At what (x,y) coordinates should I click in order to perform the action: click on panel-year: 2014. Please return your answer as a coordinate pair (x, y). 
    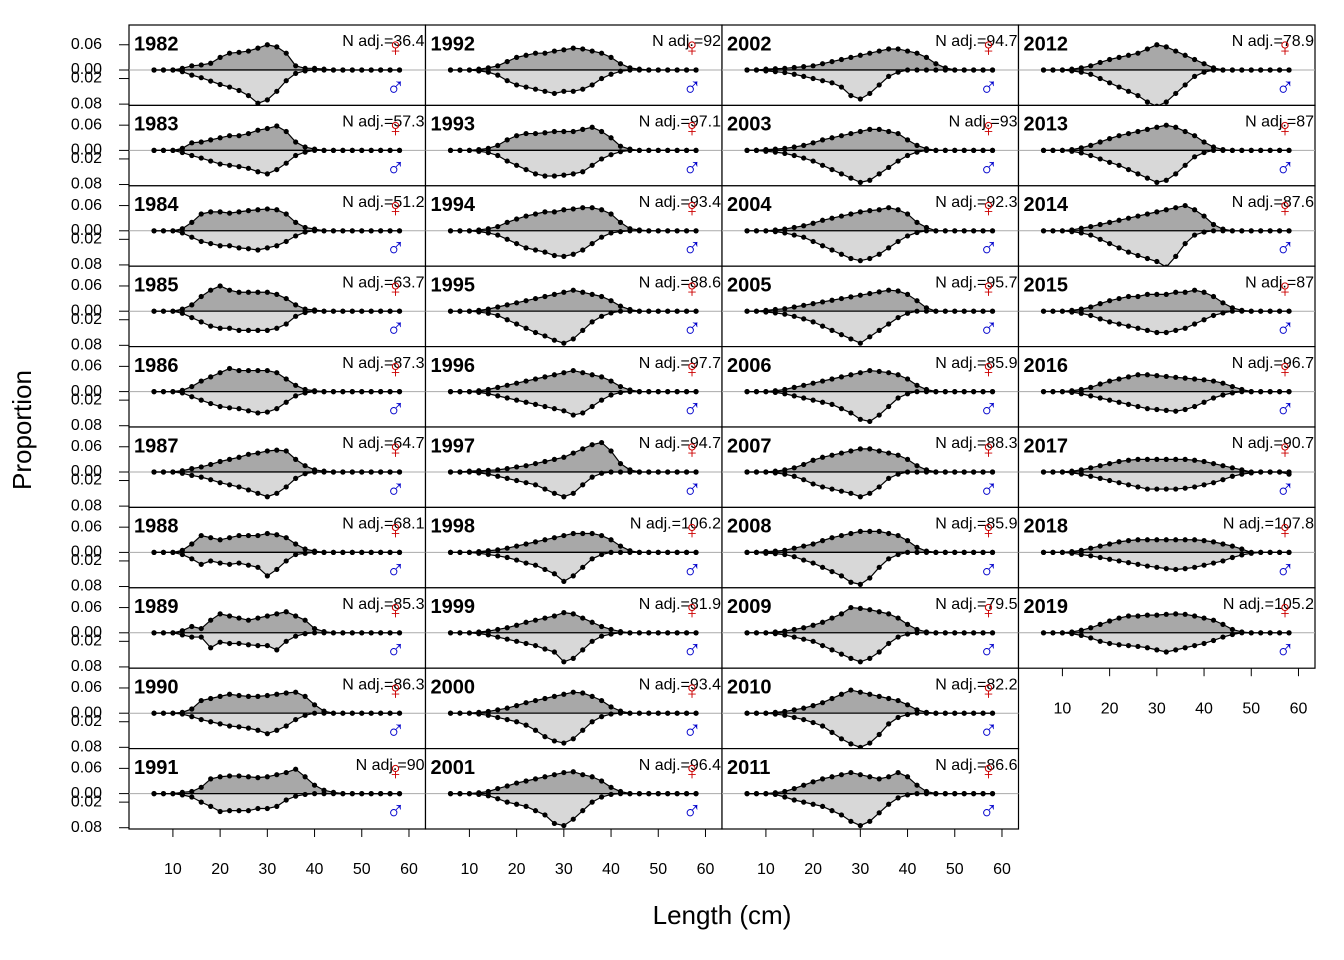
    Looking at the image, I should click on (1046, 205).